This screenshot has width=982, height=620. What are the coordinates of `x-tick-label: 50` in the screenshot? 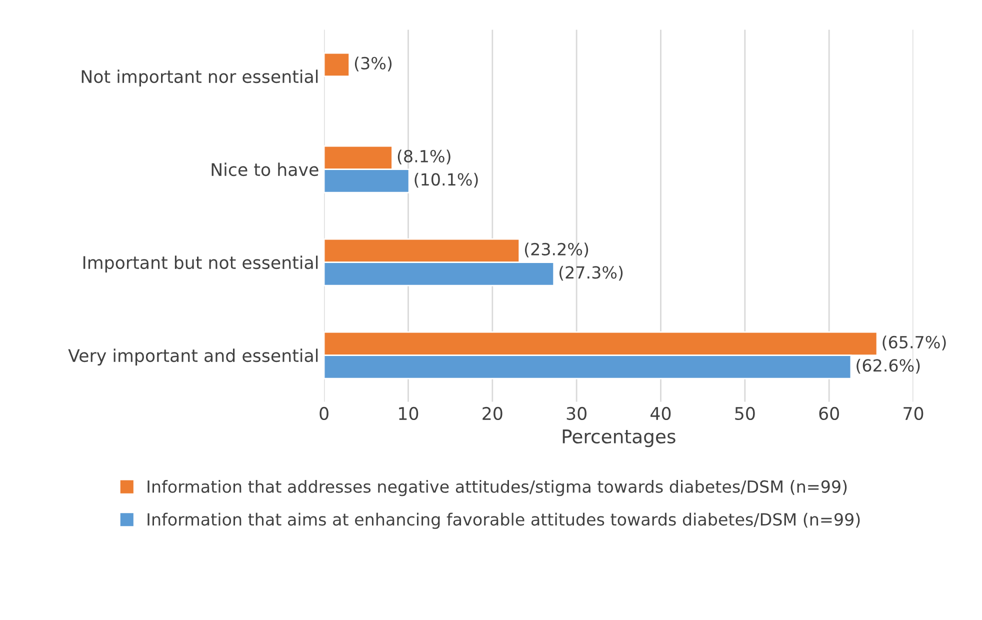 It's located at (745, 413).